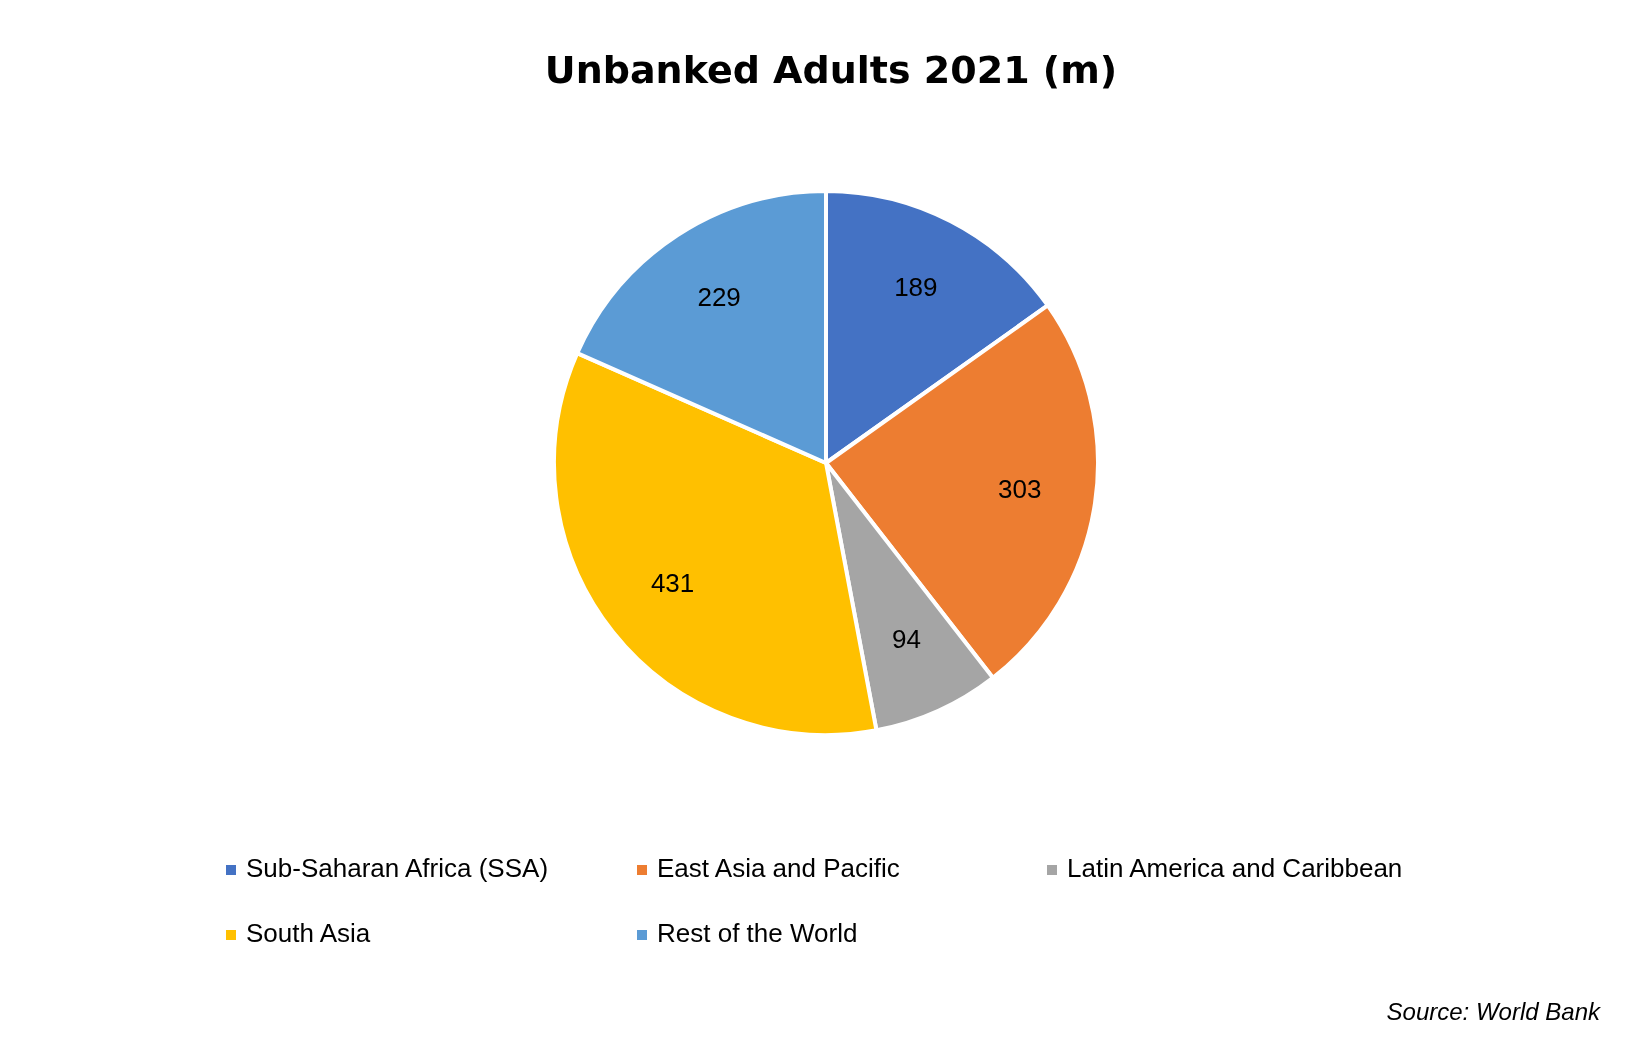 The image size is (1650, 1050). Describe the element at coordinates (916, 286) in the screenshot. I see `data-label: 189` at that location.